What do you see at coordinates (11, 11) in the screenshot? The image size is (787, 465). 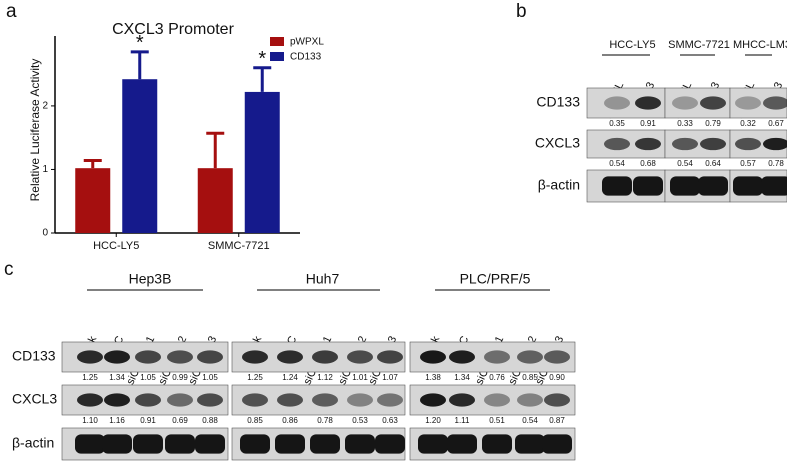 I see `panel-label: a` at bounding box center [11, 11].